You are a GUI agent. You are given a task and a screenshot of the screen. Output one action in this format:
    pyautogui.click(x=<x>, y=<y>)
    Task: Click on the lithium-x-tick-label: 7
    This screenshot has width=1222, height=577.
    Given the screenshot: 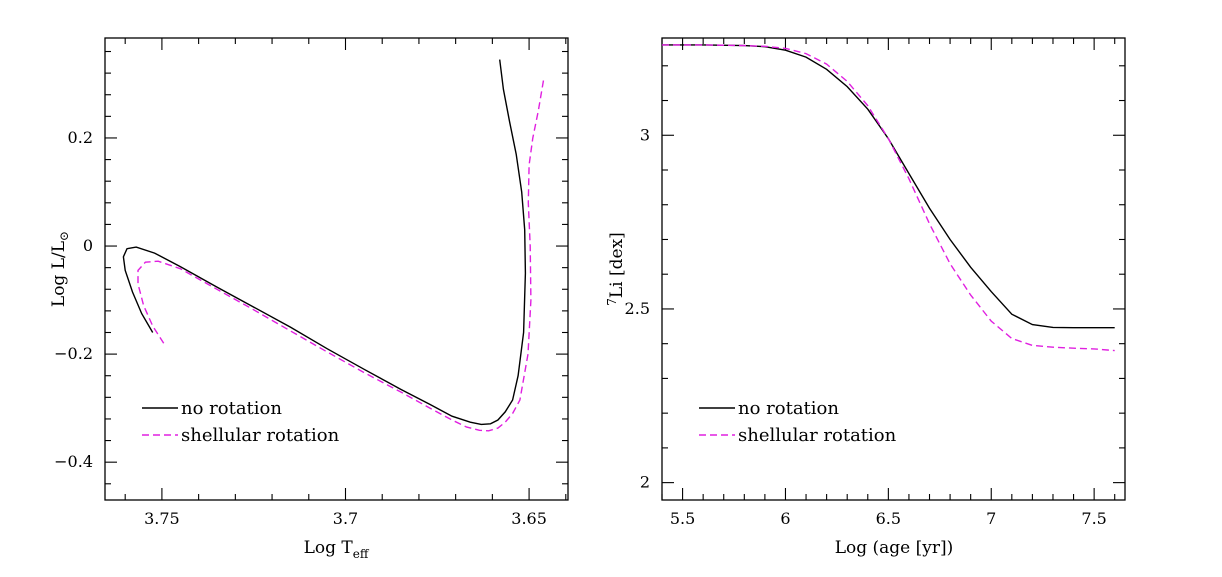 What is the action you would take?
    pyautogui.click(x=991, y=518)
    